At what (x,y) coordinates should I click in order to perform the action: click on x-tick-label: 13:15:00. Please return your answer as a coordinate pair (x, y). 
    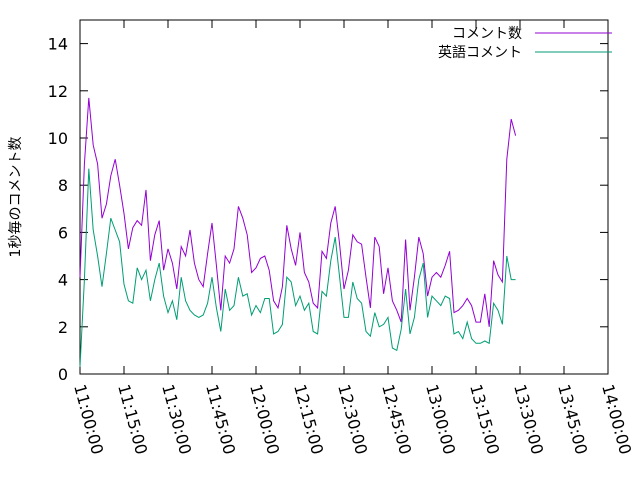
    Looking at the image, I should click on (484, 419).